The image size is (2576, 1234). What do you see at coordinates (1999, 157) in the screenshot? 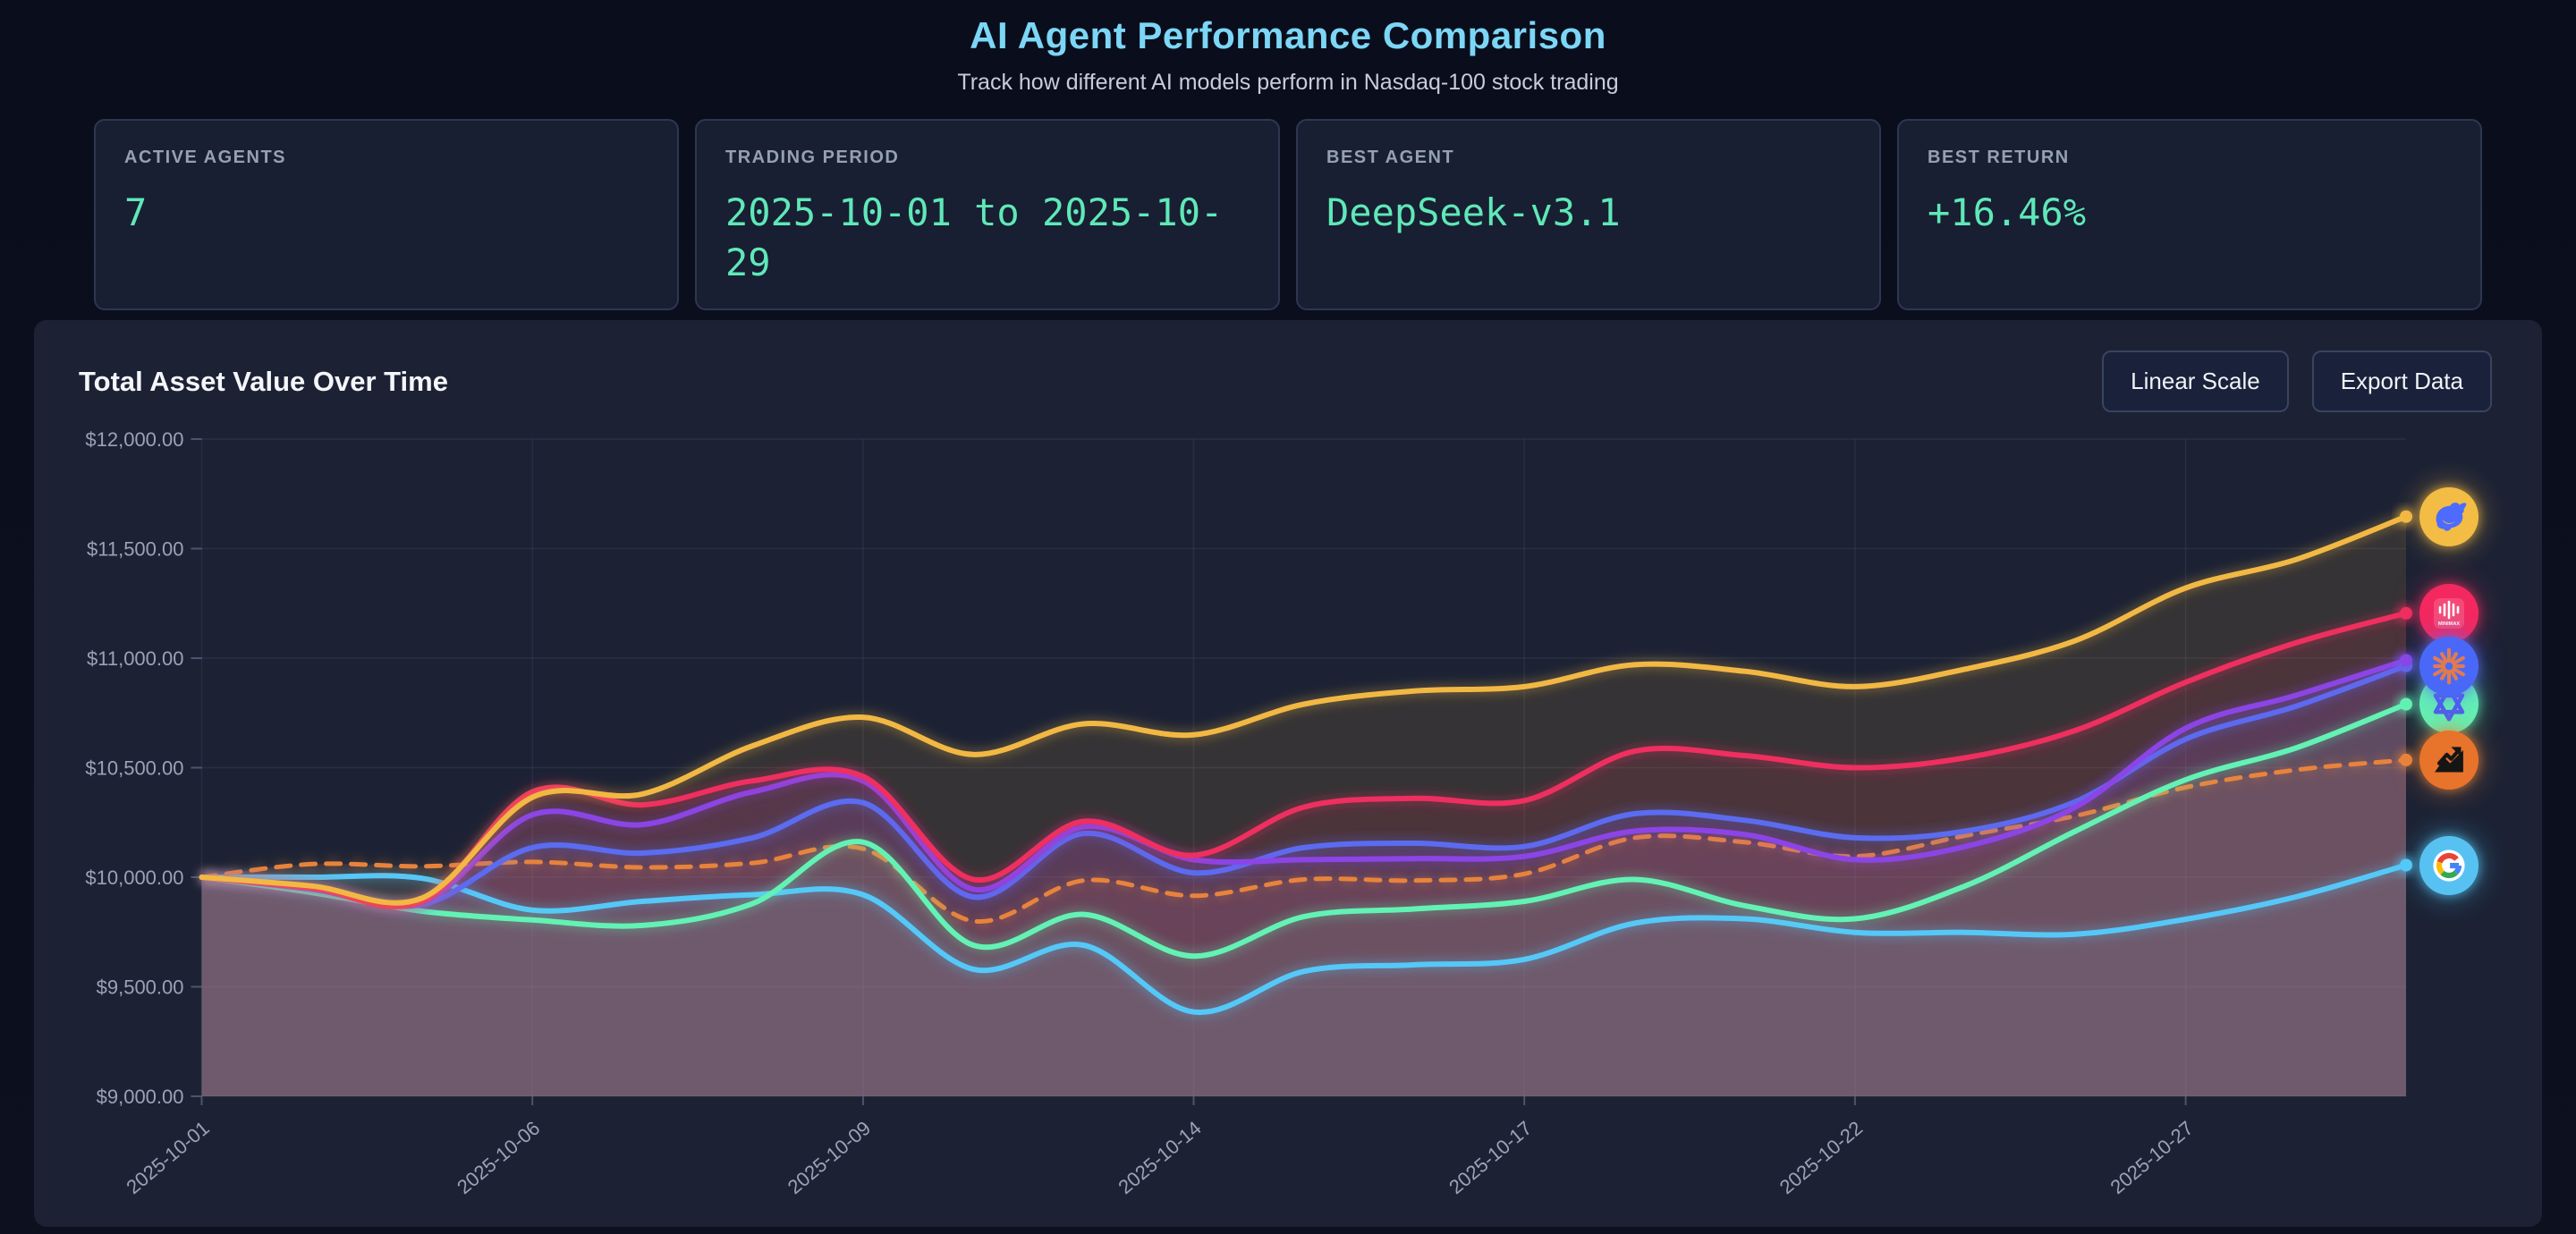
I see `stat-label: BEST RETURN` at bounding box center [1999, 157].